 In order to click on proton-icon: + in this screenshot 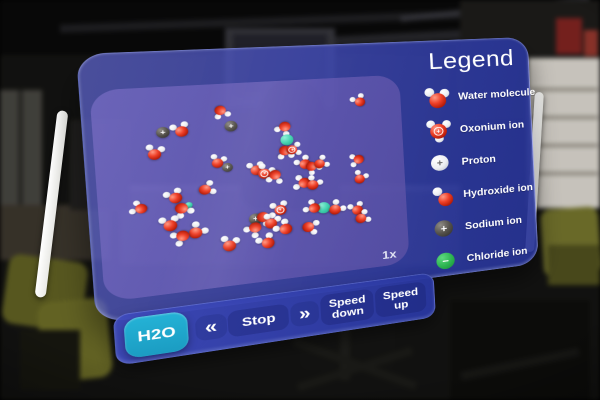, I will do `click(441, 163)`.